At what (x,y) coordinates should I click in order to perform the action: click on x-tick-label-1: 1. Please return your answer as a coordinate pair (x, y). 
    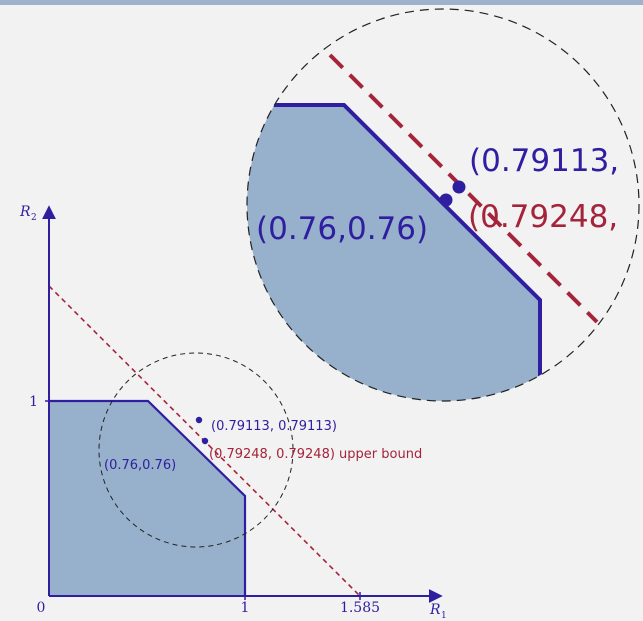
    Looking at the image, I should click on (245, 608).